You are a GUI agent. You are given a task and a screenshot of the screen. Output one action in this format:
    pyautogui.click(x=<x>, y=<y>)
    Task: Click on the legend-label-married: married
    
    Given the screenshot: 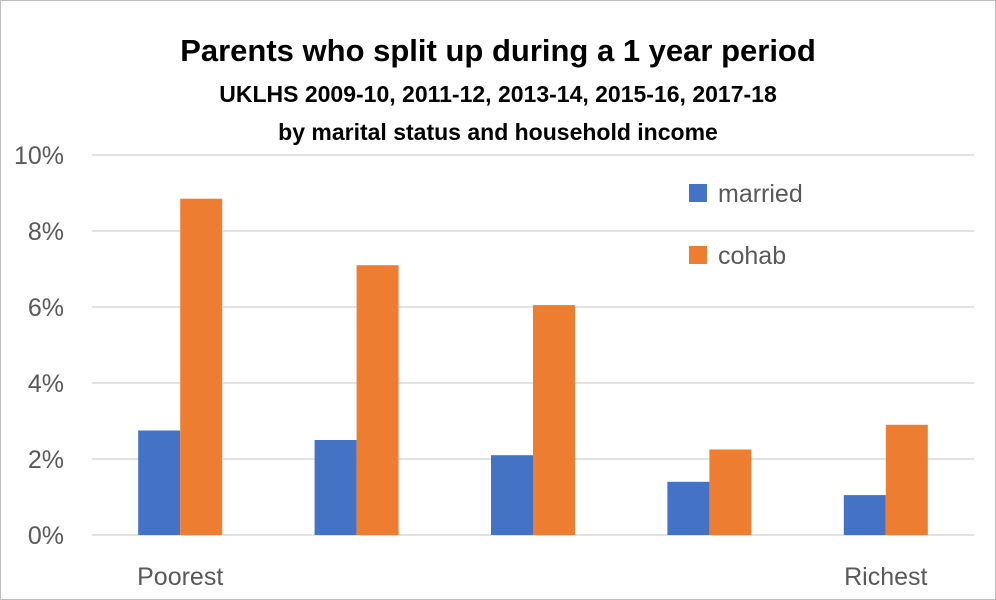 What is the action you would take?
    pyautogui.click(x=760, y=194)
    